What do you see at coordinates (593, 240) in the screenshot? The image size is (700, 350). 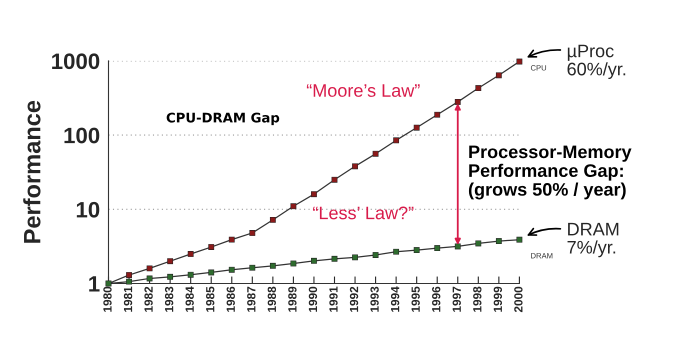 I see `annotation: DRAM 7%/yr.` at bounding box center [593, 240].